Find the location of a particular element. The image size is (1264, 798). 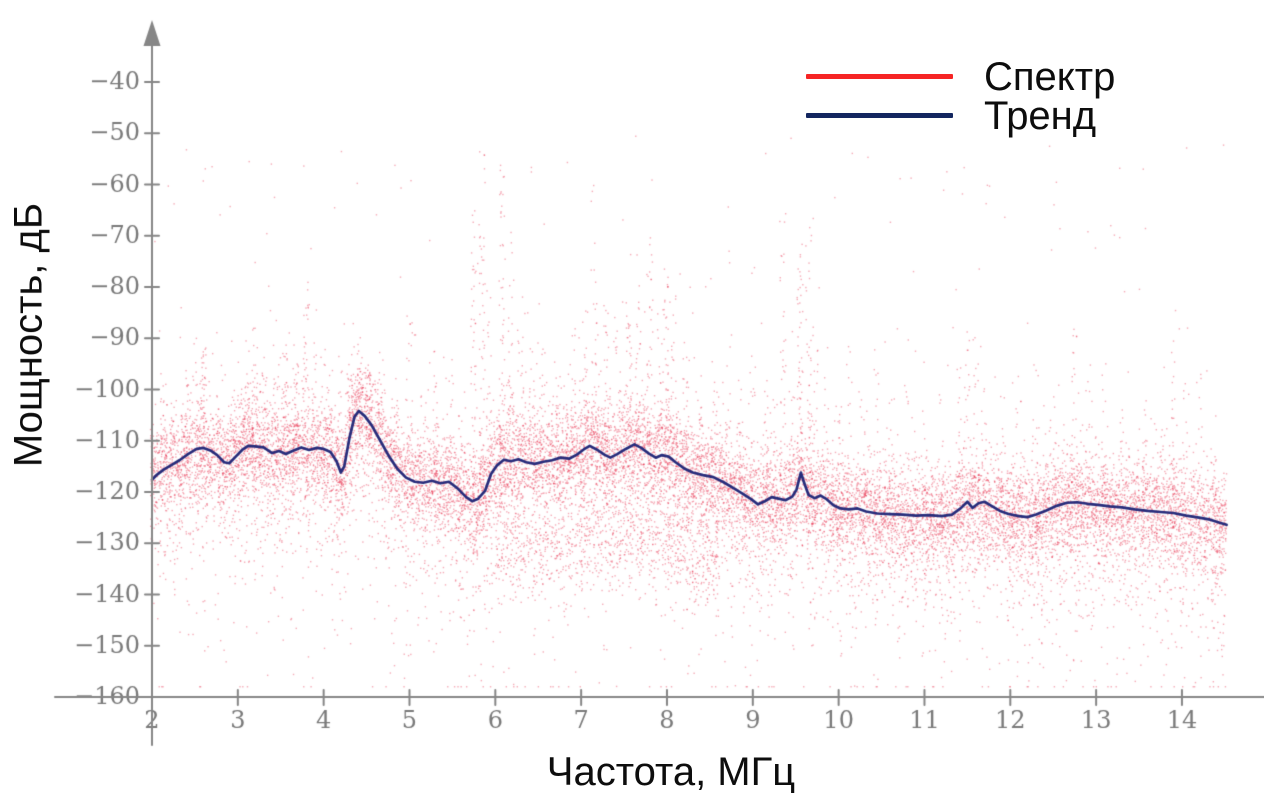

legend-label-trend: Тренд is located at coordinates (1040, 115).